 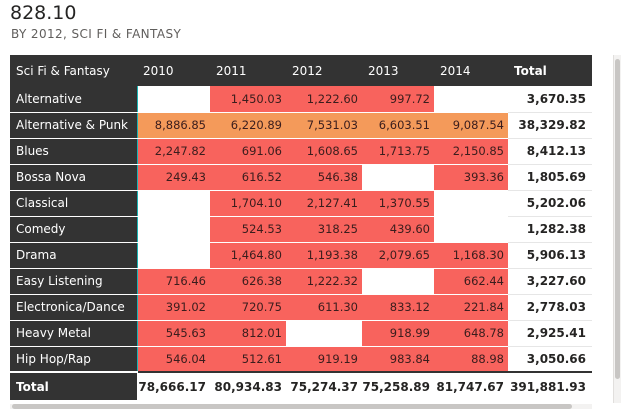 What do you see at coordinates (324, 70) in the screenshot?
I see `column-header-2012: 2012` at bounding box center [324, 70].